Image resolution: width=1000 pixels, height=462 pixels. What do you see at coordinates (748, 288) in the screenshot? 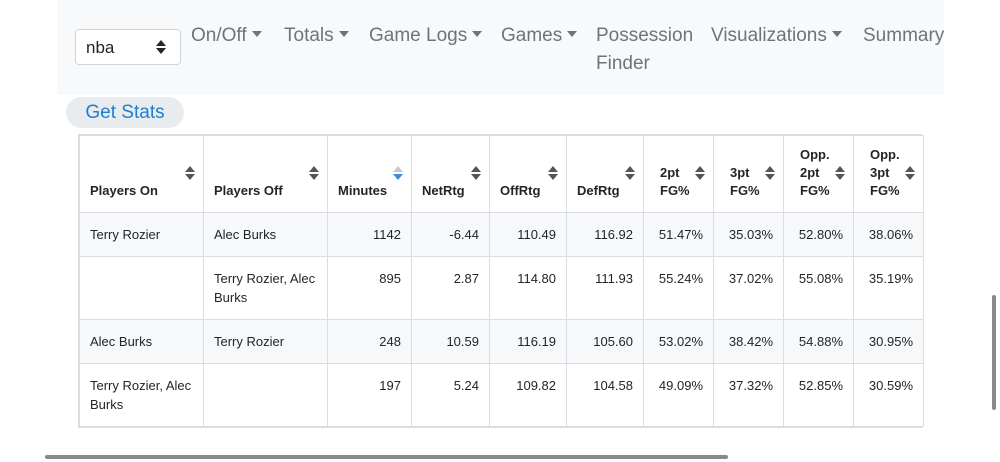
I see `cell-3pt-fg: 37.02%` at bounding box center [748, 288].